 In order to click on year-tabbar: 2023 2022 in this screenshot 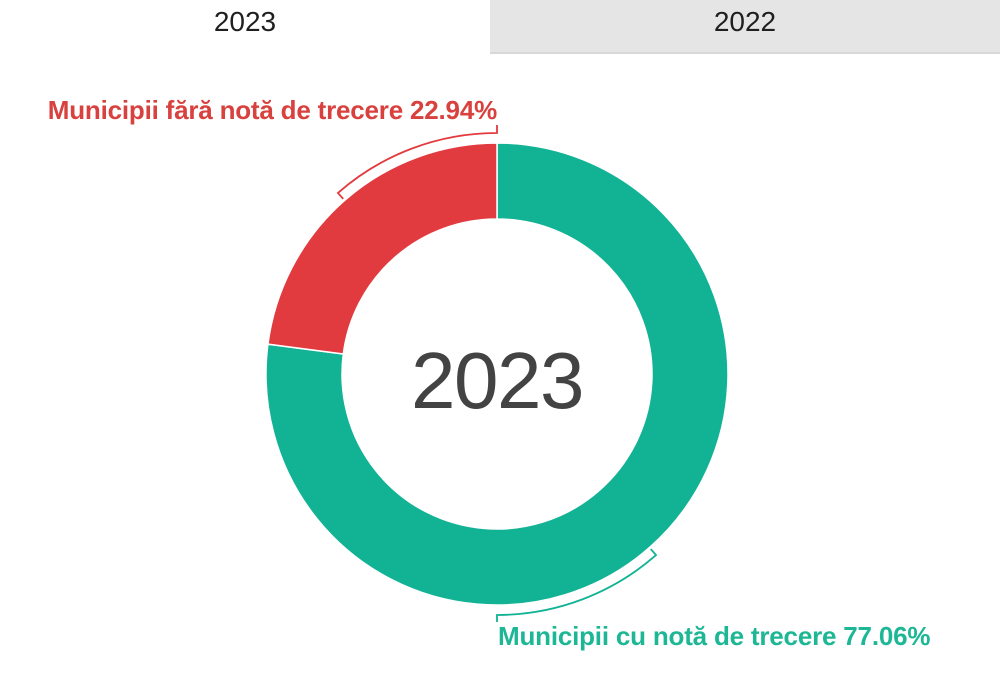, I will do `click(500, 27)`.